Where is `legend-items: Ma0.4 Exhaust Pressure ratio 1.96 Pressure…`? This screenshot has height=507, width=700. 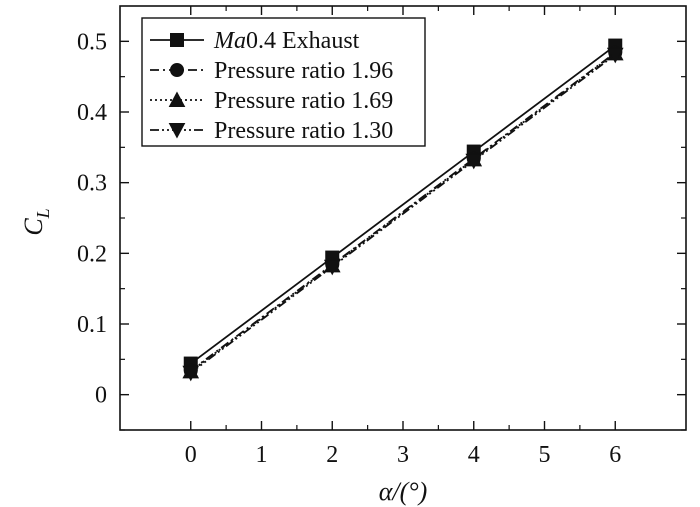 legend-items: Ma0.4 Exhaust Pressure ratio 1.96 Pressure… is located at coordinates (271, 86).